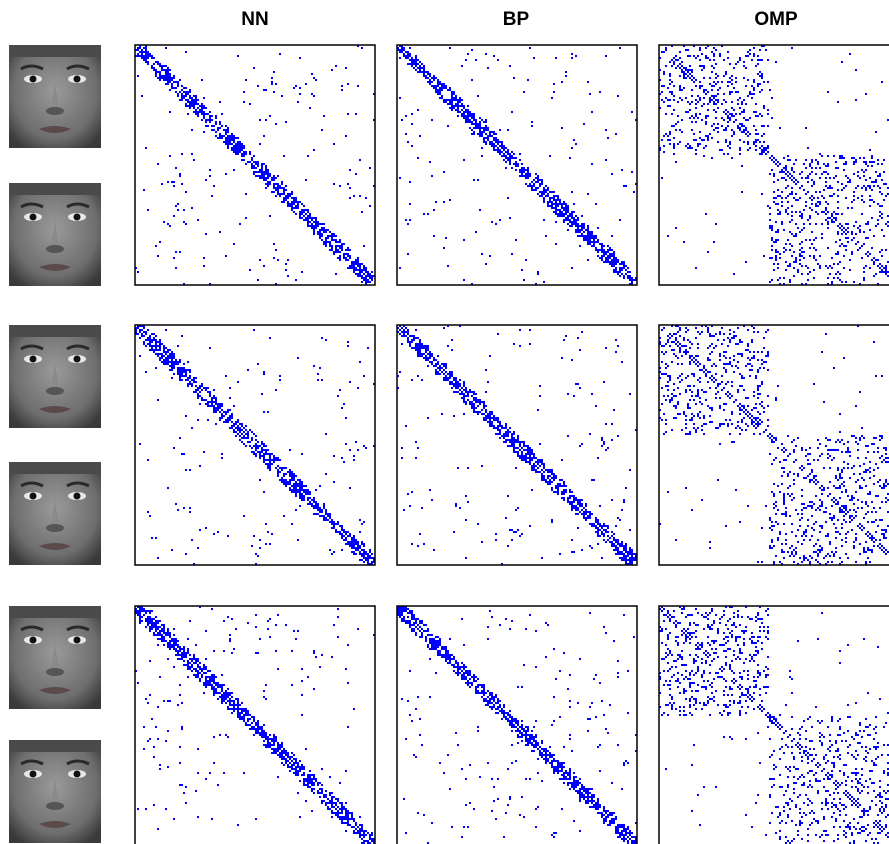 Image resolution: width=889 pixels, height=844 pixels. Describe the element at coordinates (776, 19) in the screenshot. I see `column-title: OMP` at that location.